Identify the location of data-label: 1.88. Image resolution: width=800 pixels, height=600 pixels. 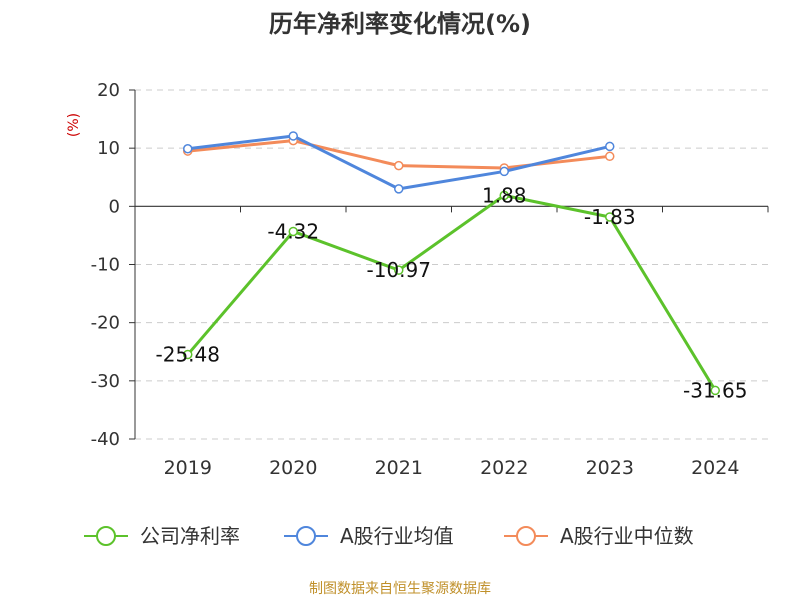
(504, 195).